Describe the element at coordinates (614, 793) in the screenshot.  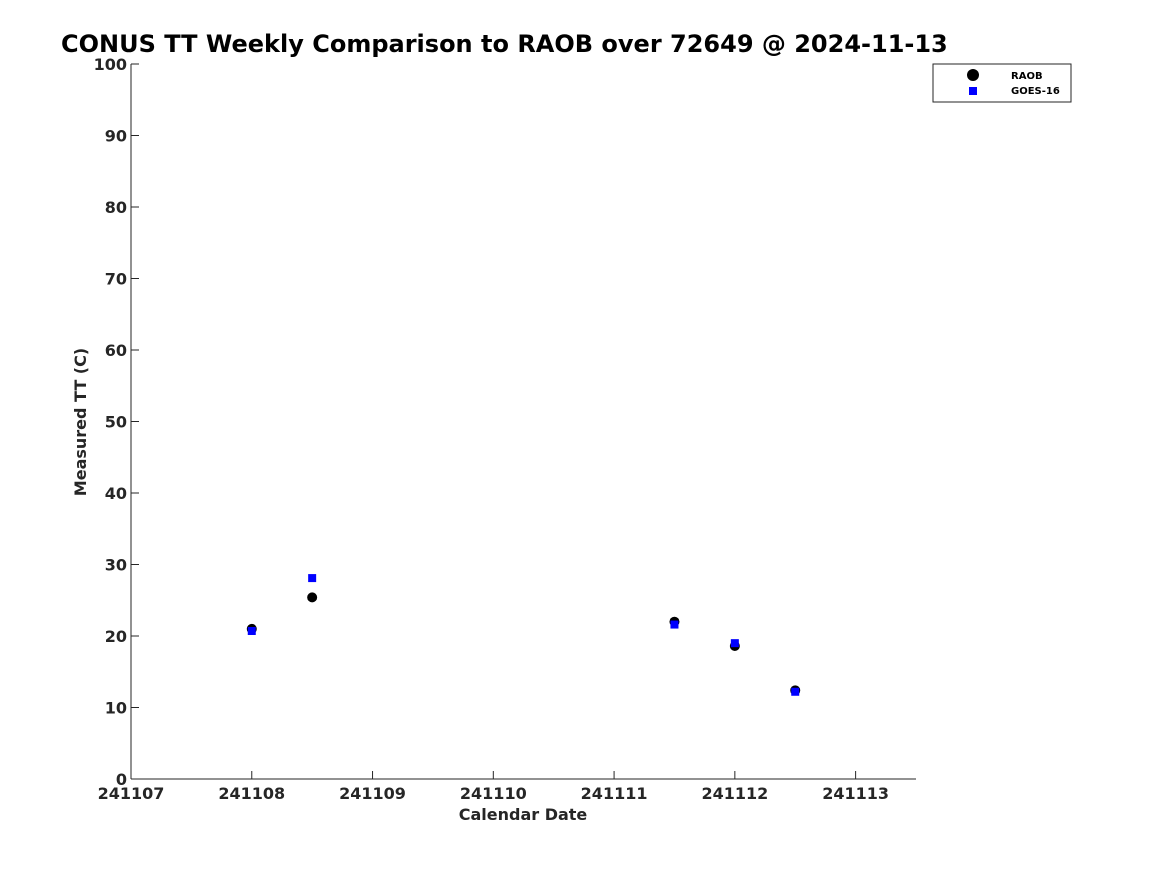
I see `x-tick-label: 241111` at that location.